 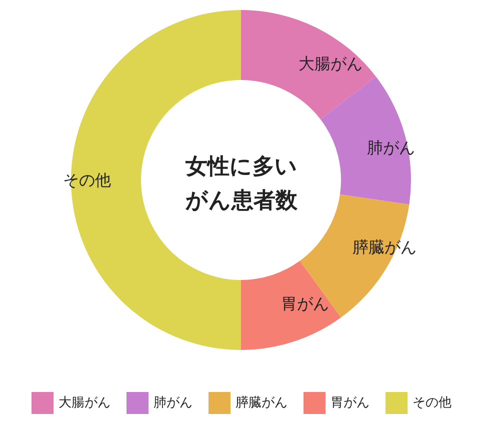 What do you see at coordinates (330, 63) in the screenshot?
I see `slice-label: 大腸がん` at bounding box center [330, 63].